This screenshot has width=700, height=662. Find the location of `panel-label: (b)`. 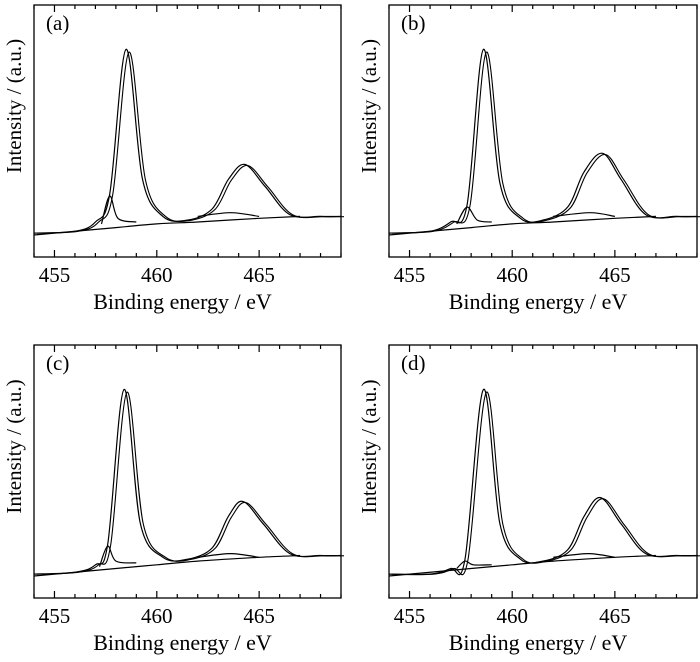

panel-label: (b) is located at coordinates (413, 23).